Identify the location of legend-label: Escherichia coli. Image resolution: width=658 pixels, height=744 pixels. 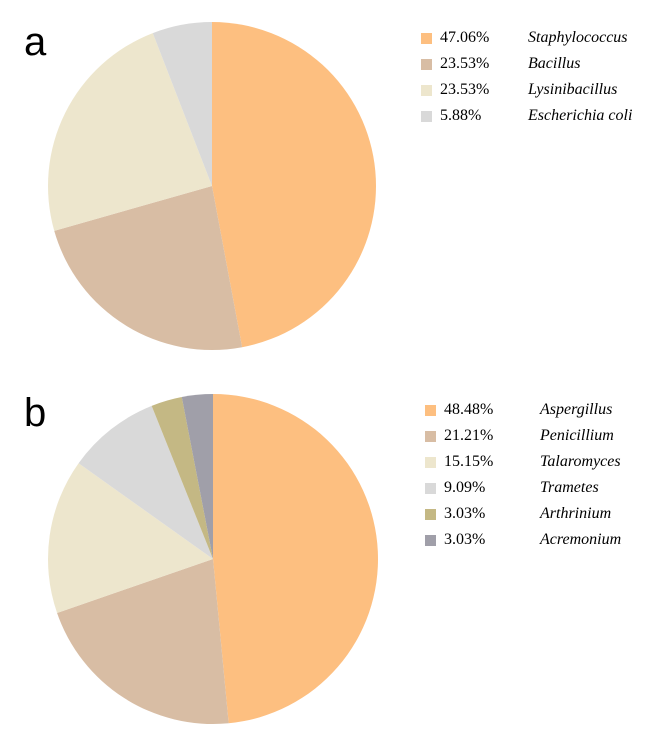
(580, 115).